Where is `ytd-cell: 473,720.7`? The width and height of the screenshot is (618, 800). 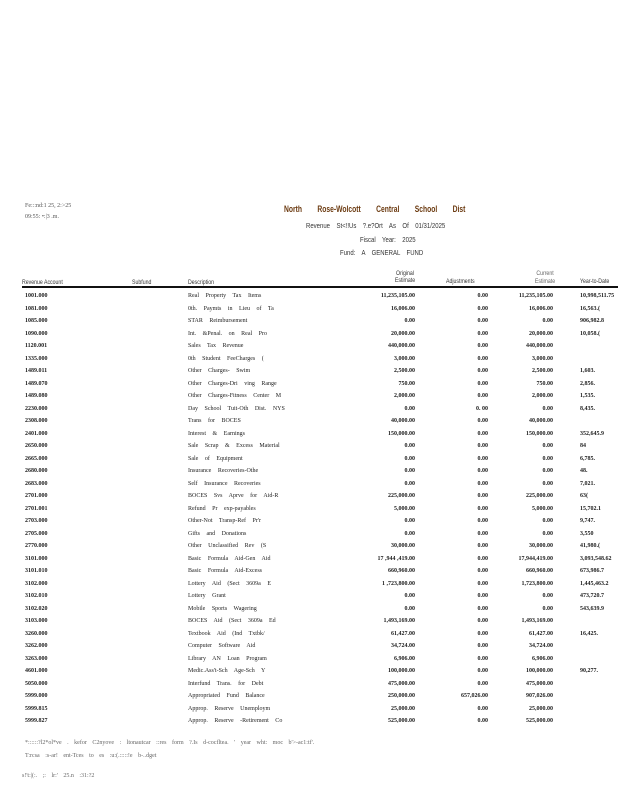 ytd-cell: 473,720.7 is located at coordinates (592, 596).